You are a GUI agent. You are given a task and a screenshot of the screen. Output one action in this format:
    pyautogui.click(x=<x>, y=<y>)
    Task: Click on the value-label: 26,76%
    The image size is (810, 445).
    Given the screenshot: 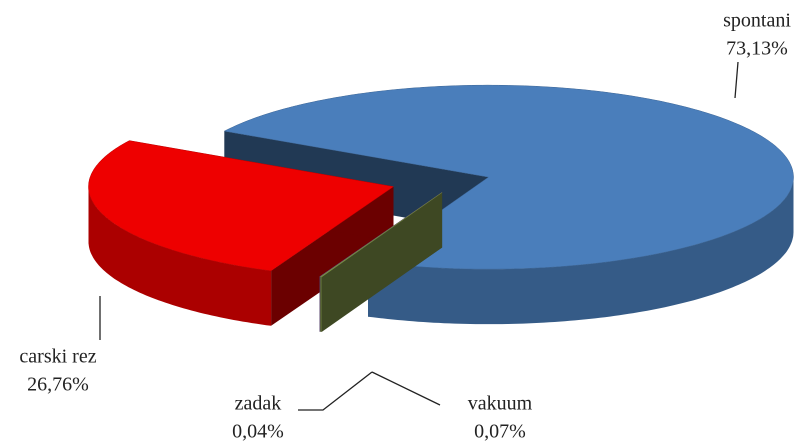 What is the action you would take?
    pyautogui.click(x=58, y=385)
    